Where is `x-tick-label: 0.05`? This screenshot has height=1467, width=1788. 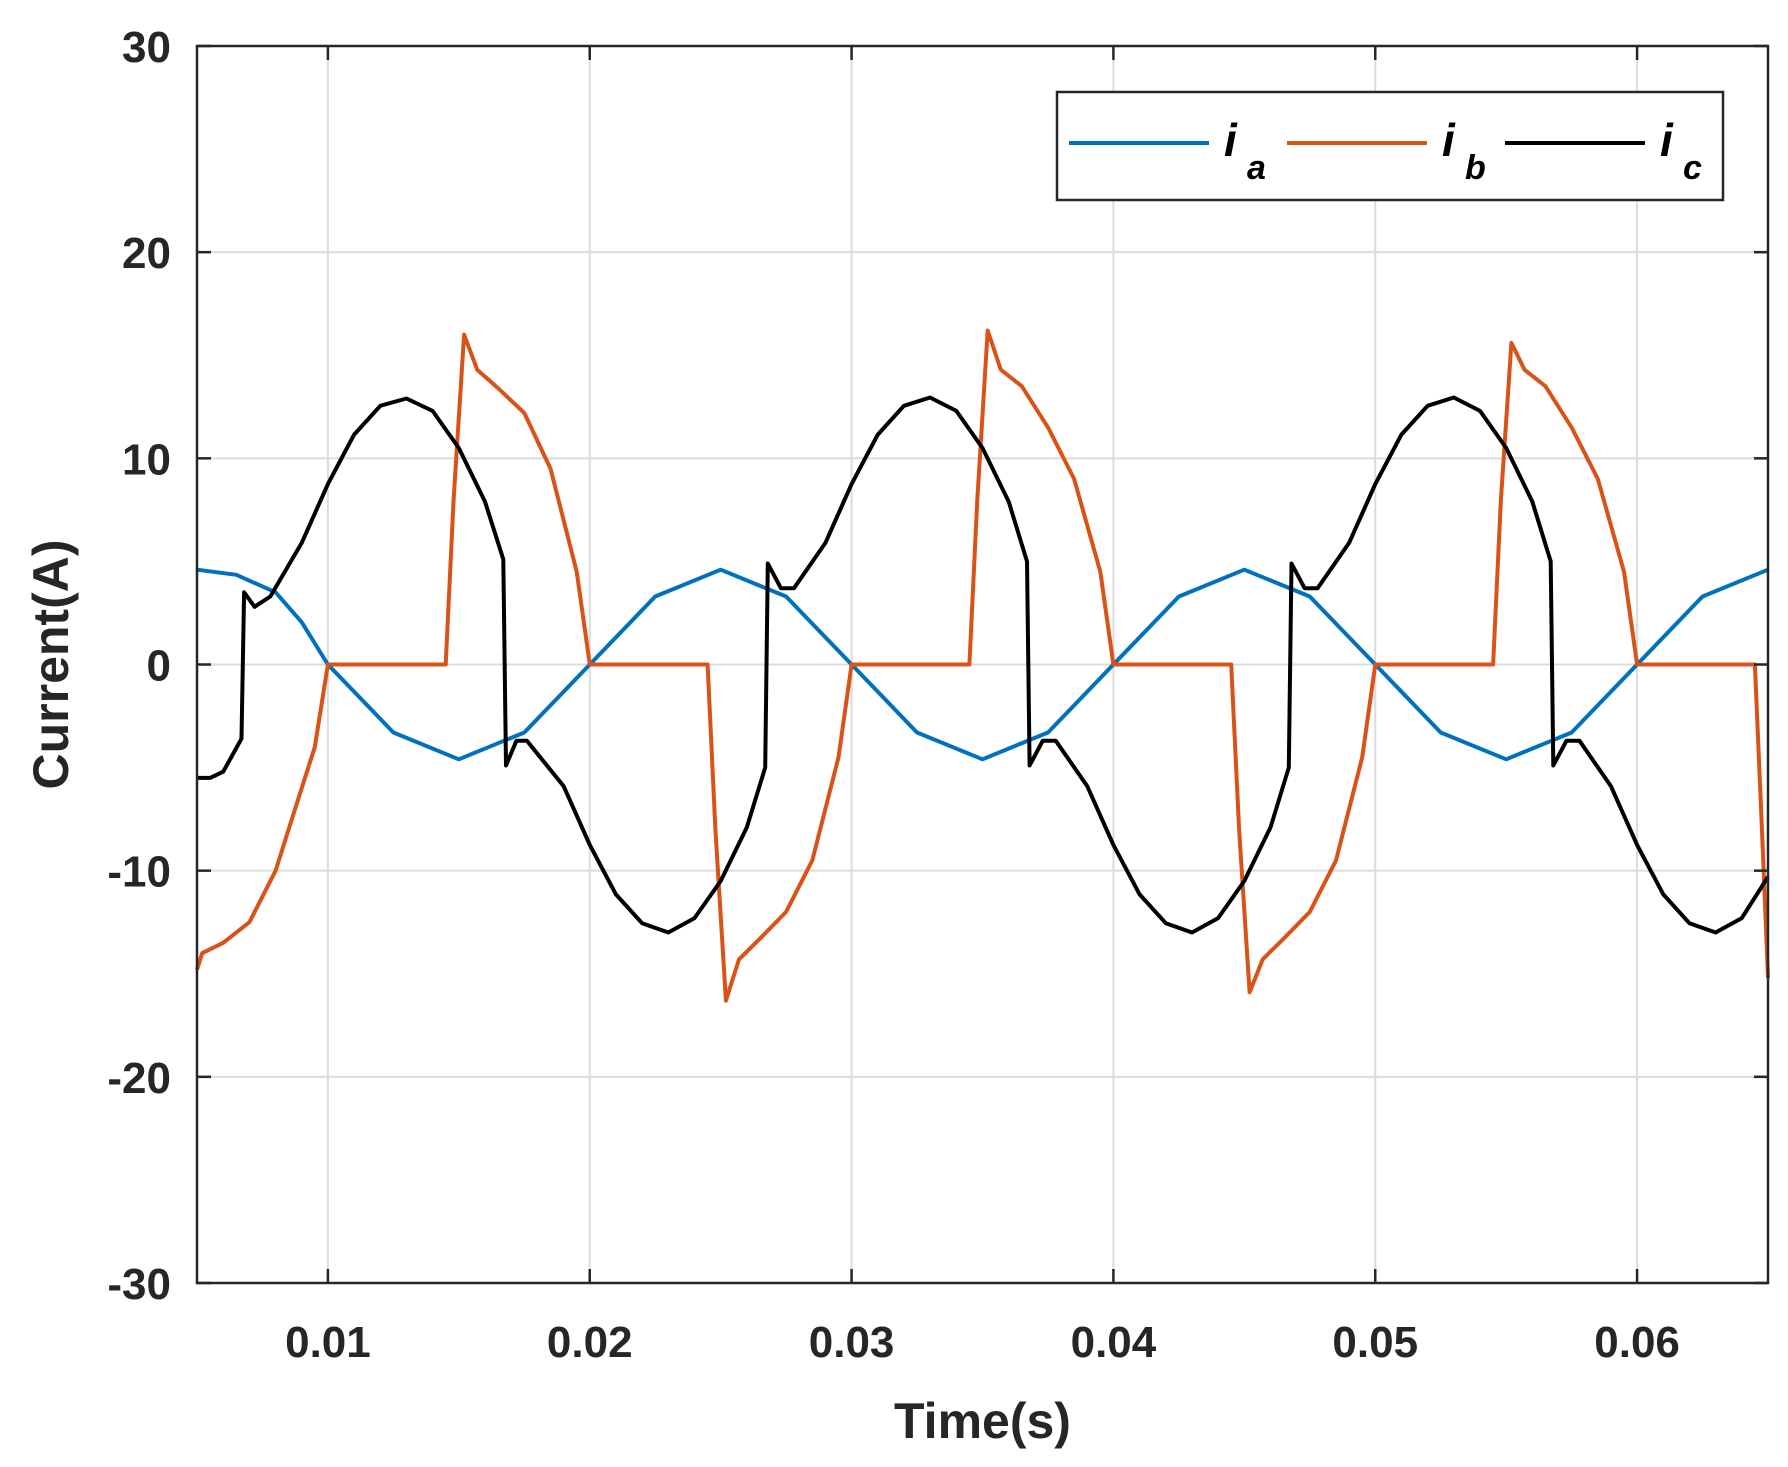
x-tick-label: 0.05 is located at coordinates (1375, 1342).